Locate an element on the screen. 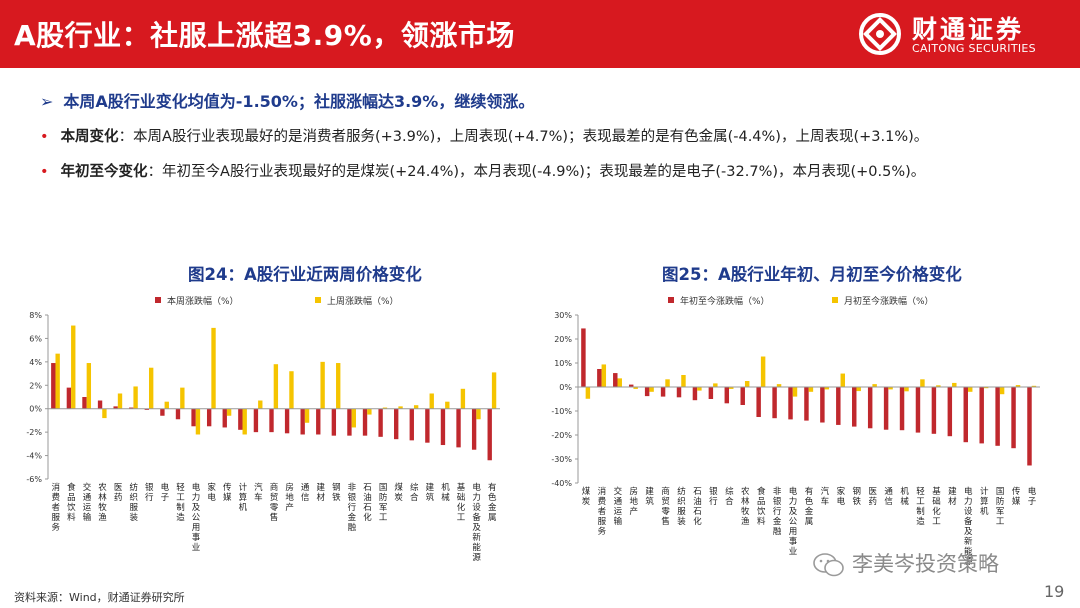  x-category-label: 电力设备及新能源 is located at coordinates (476, 522).